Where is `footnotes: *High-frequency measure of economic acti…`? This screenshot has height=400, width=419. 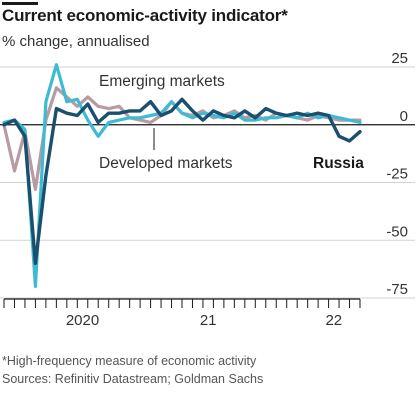
footnotes: *High-frequency measure of economic acti… is located at coordinates (132, 370).